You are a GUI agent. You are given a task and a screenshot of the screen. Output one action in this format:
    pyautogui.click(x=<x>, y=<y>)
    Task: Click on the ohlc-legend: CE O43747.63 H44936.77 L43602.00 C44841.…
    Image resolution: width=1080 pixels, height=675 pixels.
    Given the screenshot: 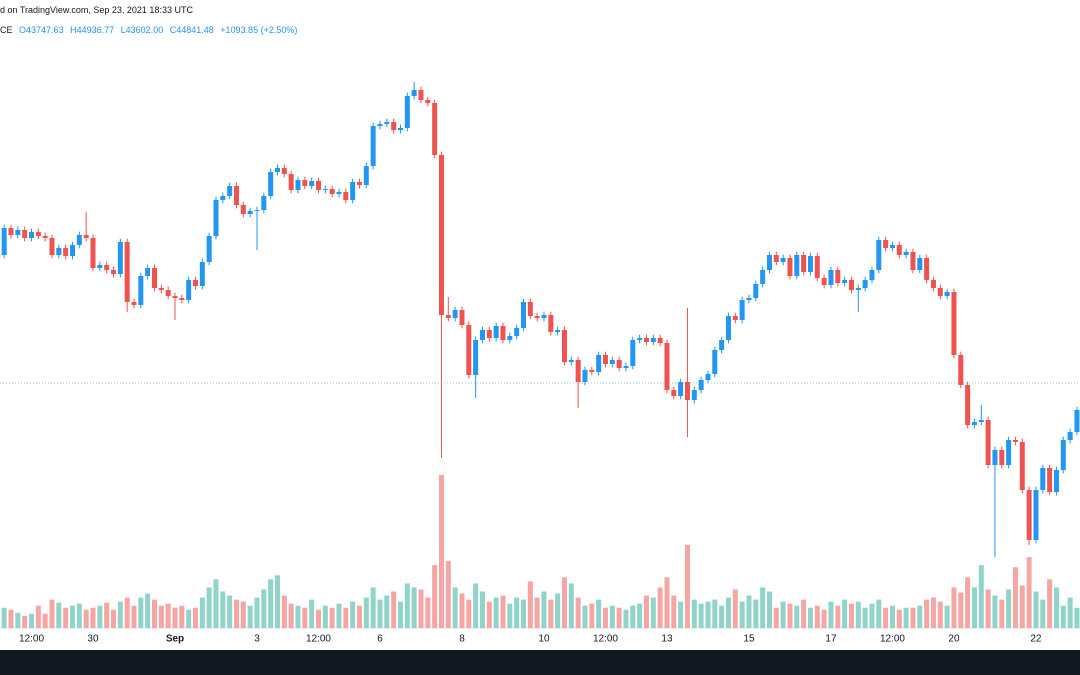 What is the action you would take?
    pyautogui.click(x=148, y=30)
    